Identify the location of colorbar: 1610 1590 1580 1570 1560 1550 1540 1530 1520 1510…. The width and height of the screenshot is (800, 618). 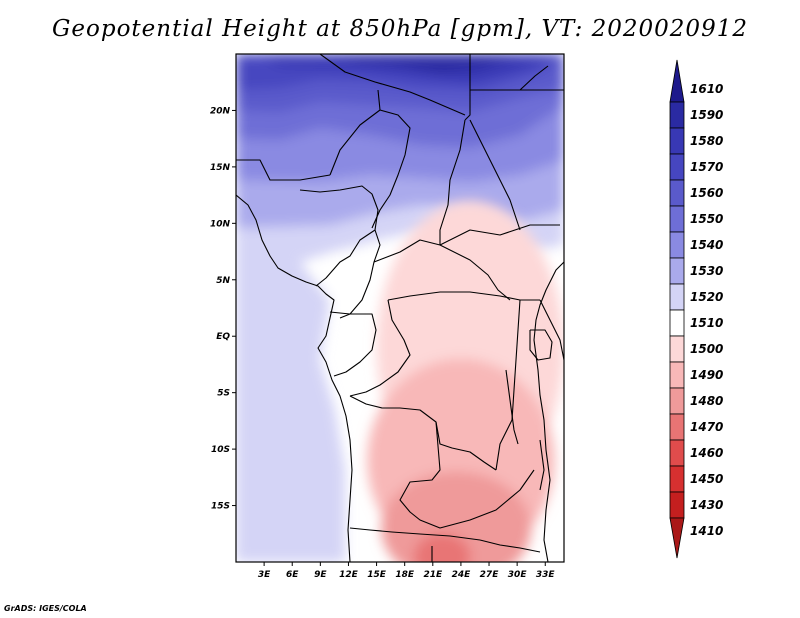
(696, 309).